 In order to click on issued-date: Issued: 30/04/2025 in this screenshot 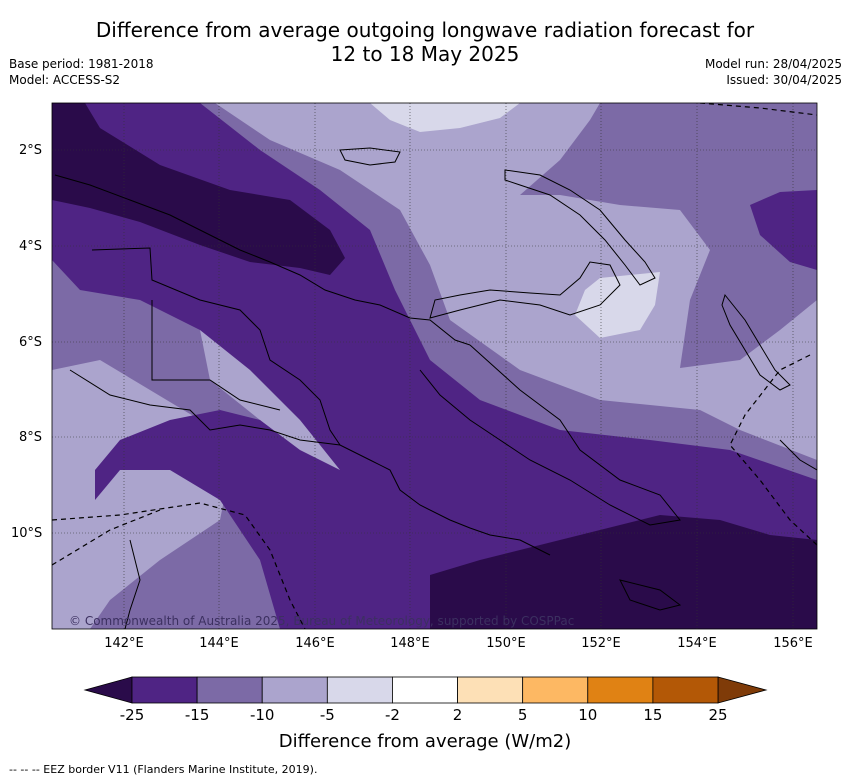, I will do `click(784, 80)`.